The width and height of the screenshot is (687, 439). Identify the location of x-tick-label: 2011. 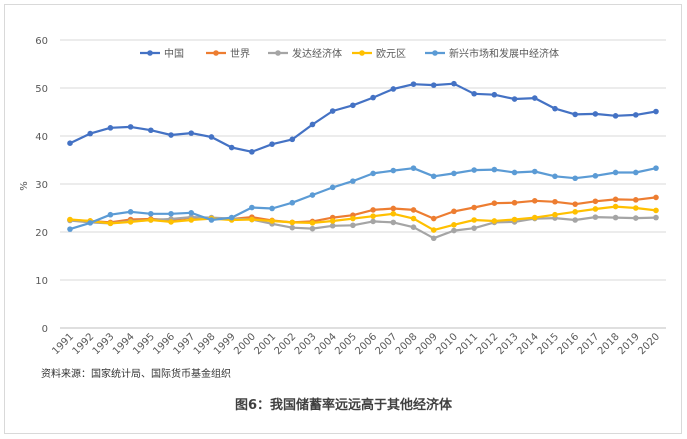
(467, 344).